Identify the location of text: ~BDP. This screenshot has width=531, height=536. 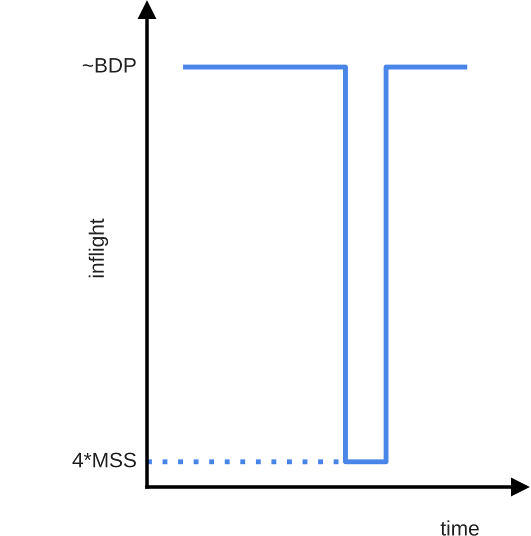
(109, 65).